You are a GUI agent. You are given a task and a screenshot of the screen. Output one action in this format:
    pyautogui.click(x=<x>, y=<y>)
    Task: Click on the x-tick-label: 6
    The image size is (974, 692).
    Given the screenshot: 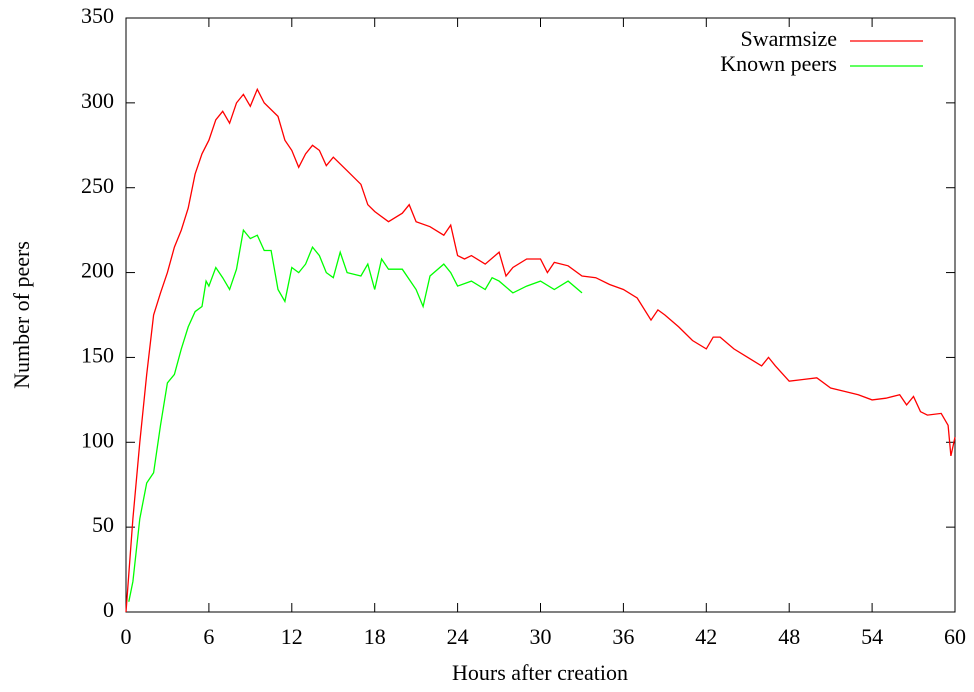 What is the action you would take?
    pyautogui.click(x=208, y=636)
    